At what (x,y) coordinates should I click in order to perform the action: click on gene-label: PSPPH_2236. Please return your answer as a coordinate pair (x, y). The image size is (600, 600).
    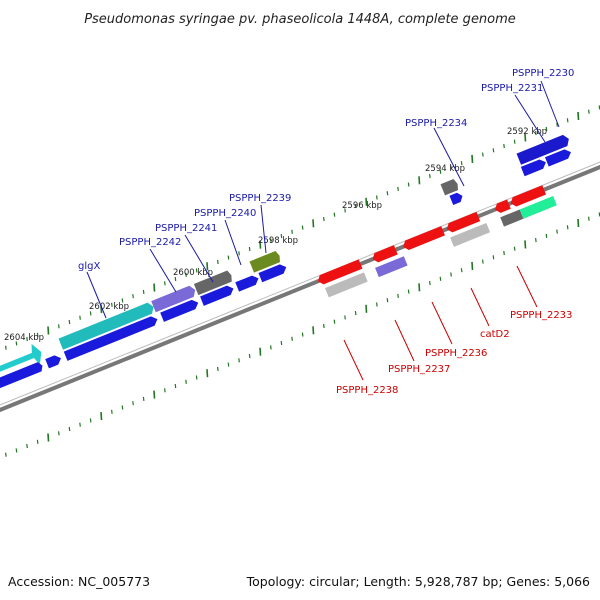
    Looking at the image, I should click on (456, 353).